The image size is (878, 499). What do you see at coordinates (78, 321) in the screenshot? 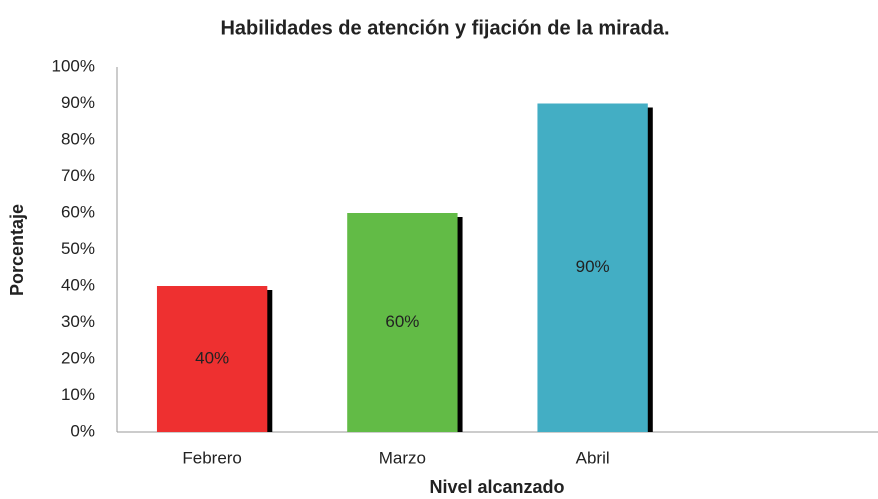
I see `y-tick-label: 30%` at bounding box center [78, 321].